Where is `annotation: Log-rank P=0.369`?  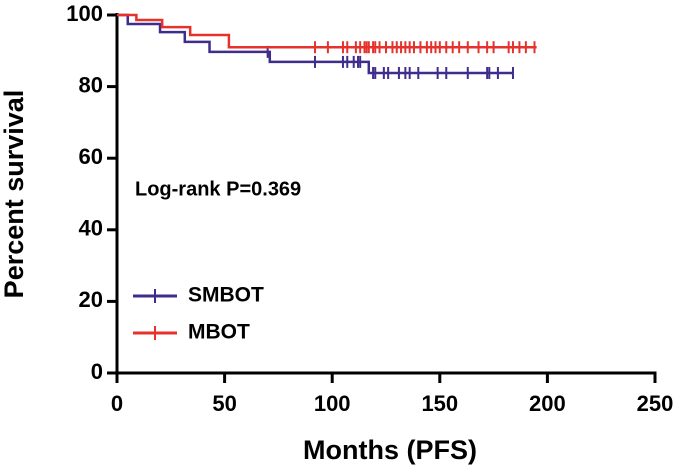 annotation: Log-rank P=0.369 is located at coordinates (218, 189).